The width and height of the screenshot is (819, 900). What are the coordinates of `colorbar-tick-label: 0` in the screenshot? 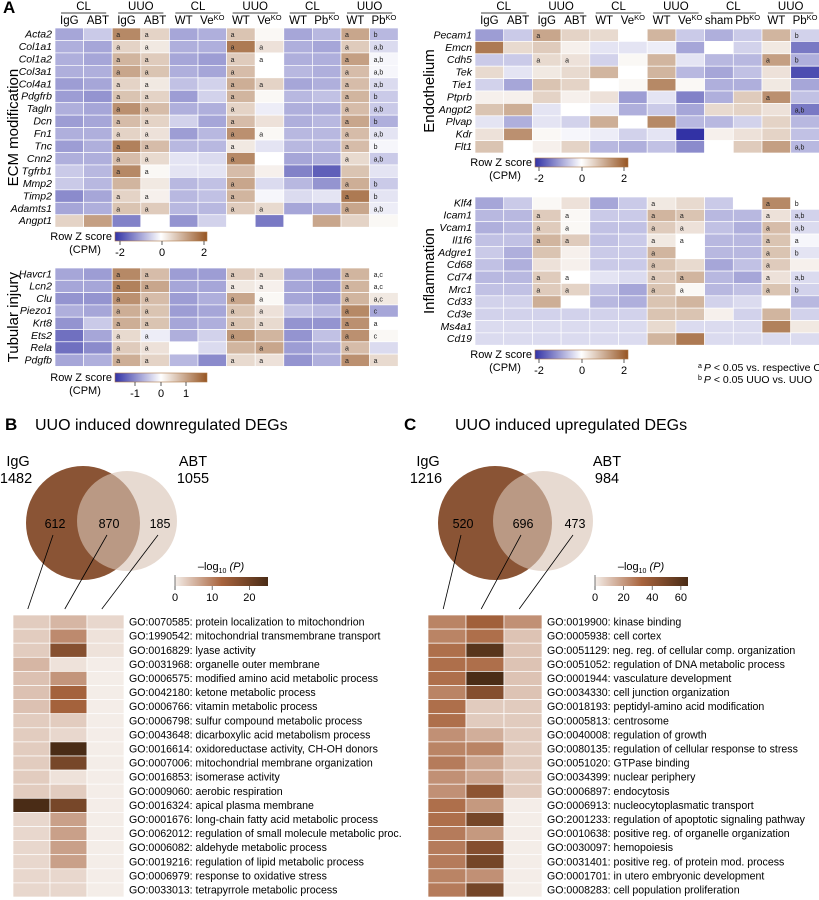 It's located at (162, 253).